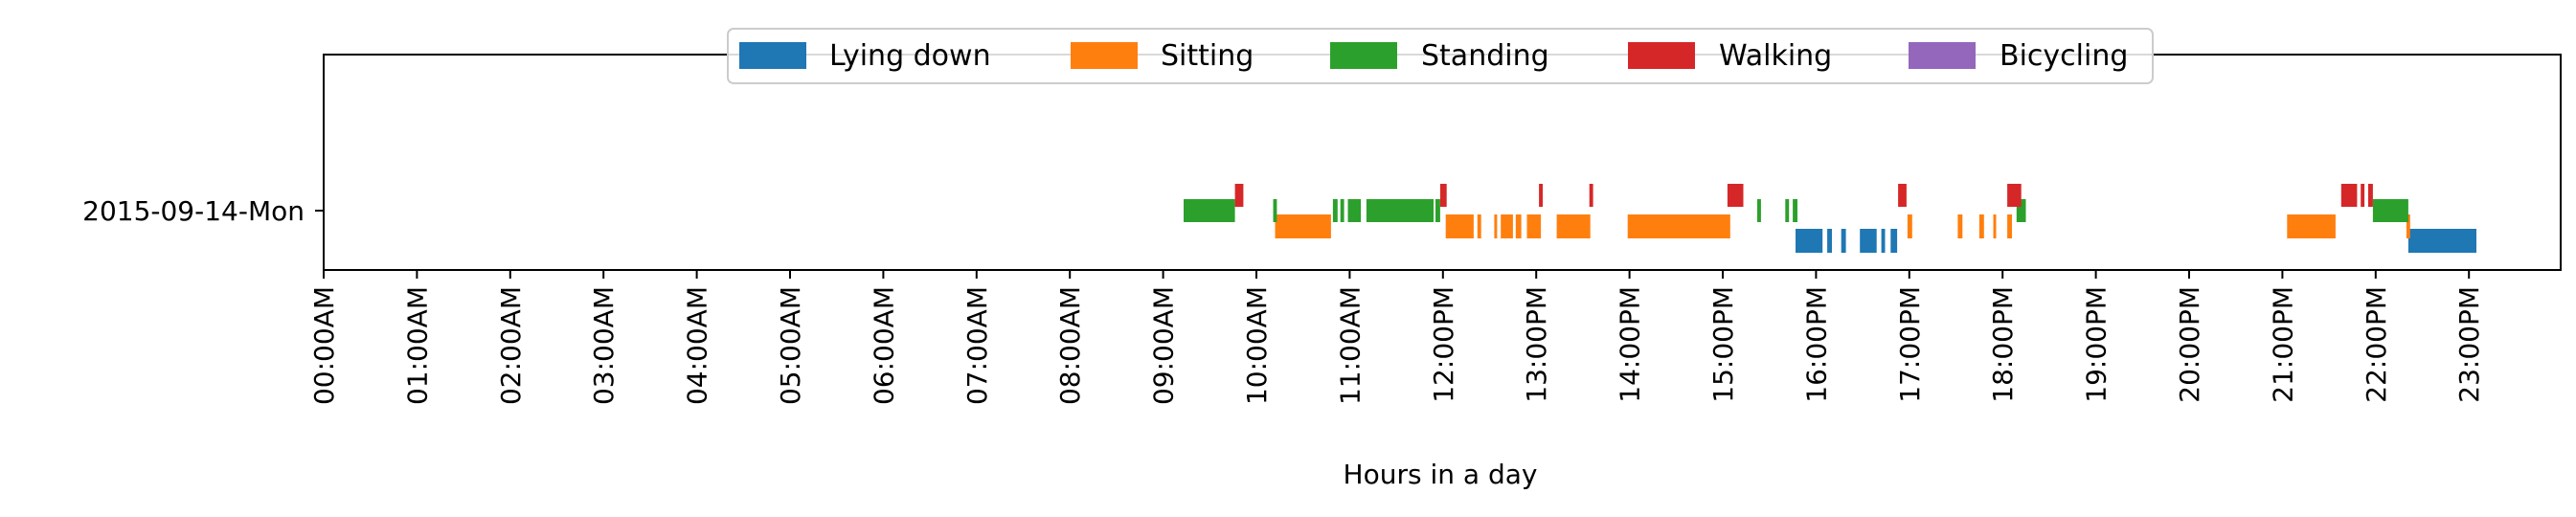  I want to click on x-tick-label: 12:00PM, so click(1443, 344).